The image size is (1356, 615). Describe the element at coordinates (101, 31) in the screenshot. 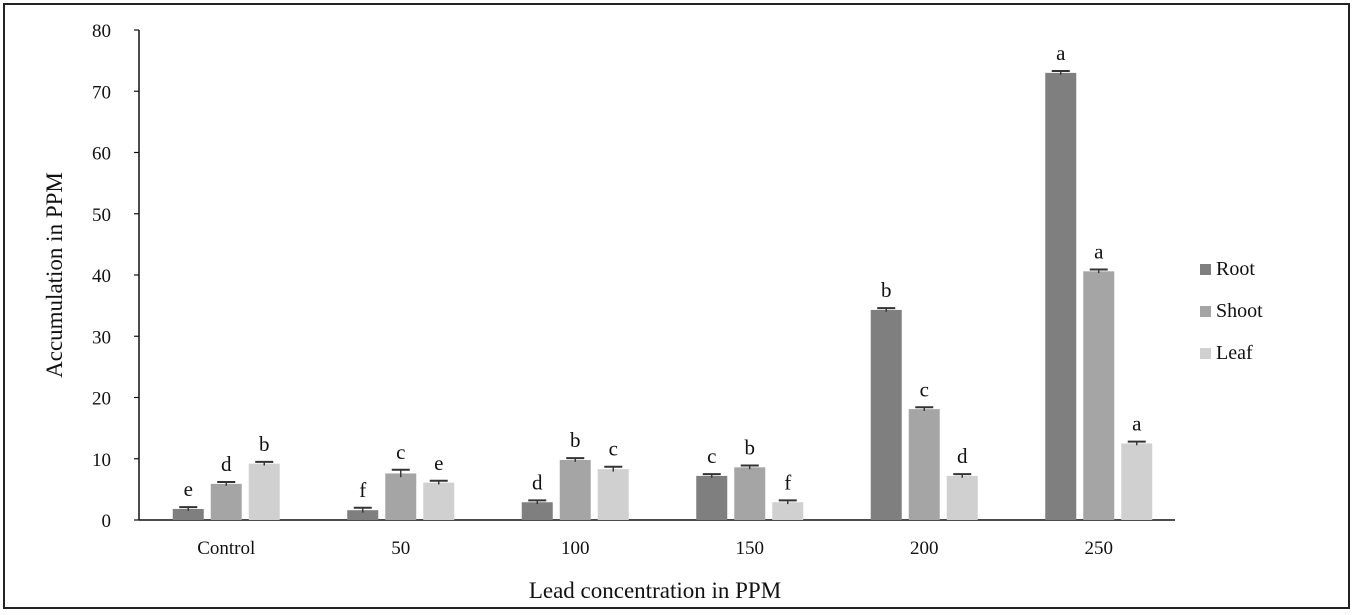

I see `y-tick-label: 80` at that location.